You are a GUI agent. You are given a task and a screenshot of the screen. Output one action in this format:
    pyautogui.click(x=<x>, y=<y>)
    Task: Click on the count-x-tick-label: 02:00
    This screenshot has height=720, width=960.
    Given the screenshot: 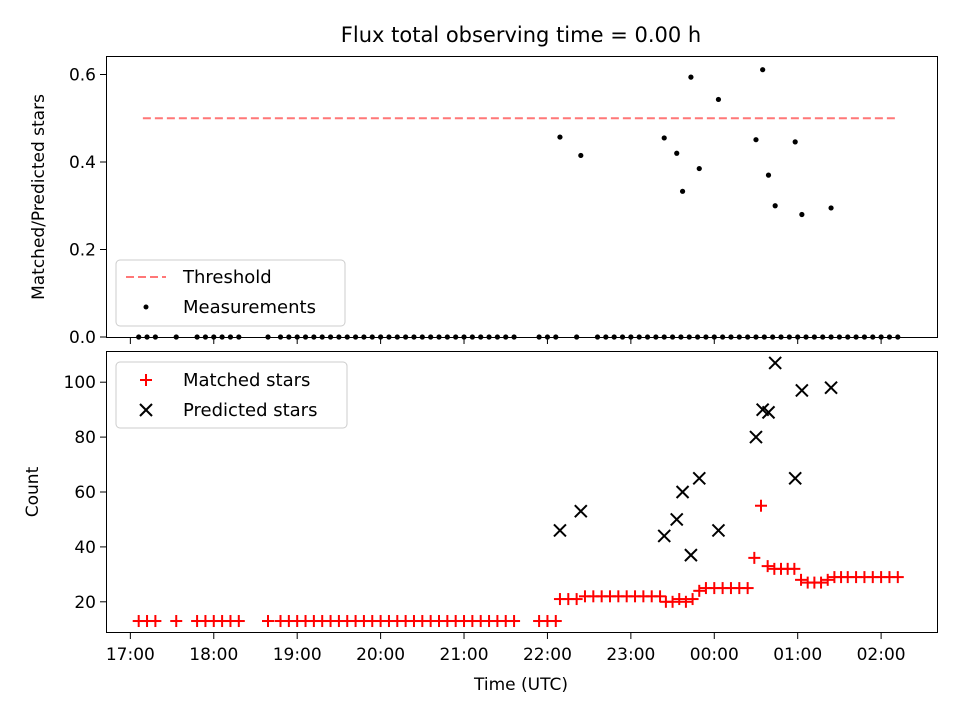 What is the action you would take?
    pyautogui.click(x=881, y=655)
    